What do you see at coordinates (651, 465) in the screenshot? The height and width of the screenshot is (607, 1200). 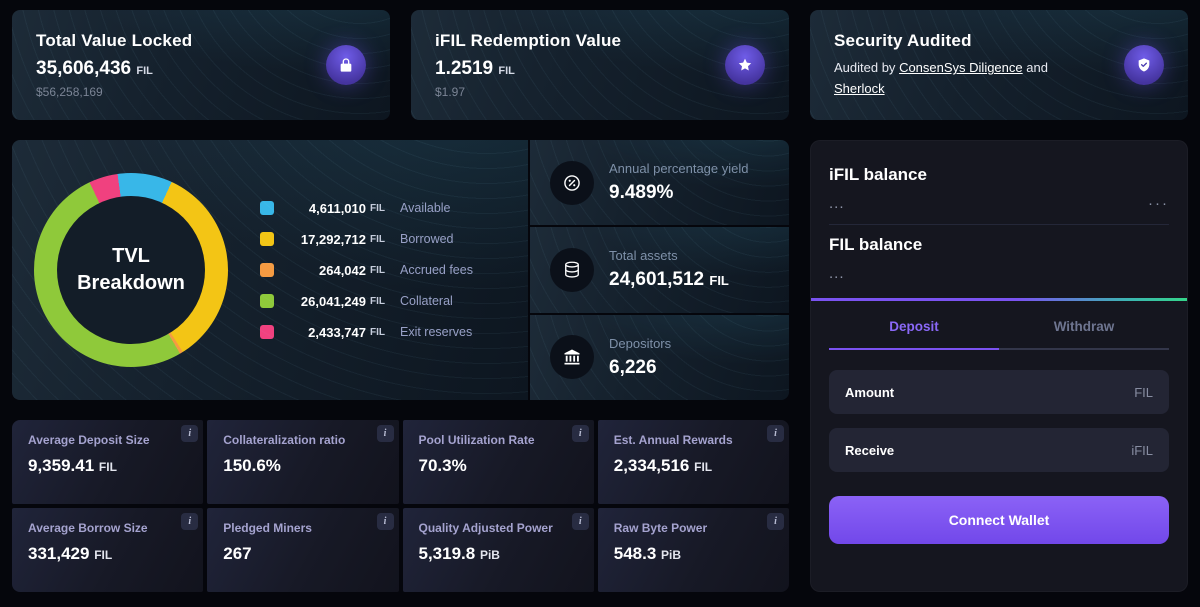 I see `metric-number: 2,334,516` at bounding box center [651, 465].